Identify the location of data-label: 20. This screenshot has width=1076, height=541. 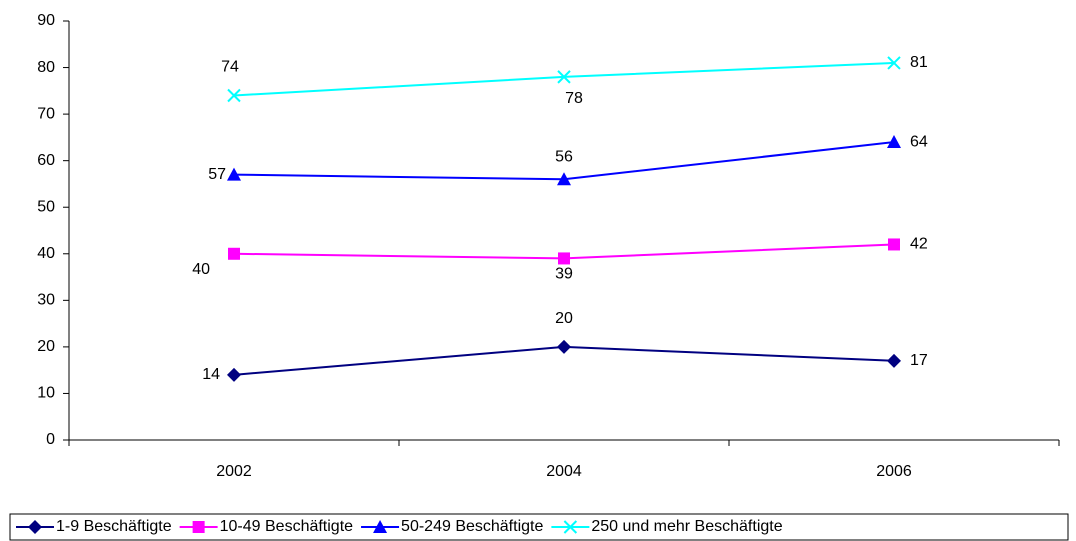
(564, 318).